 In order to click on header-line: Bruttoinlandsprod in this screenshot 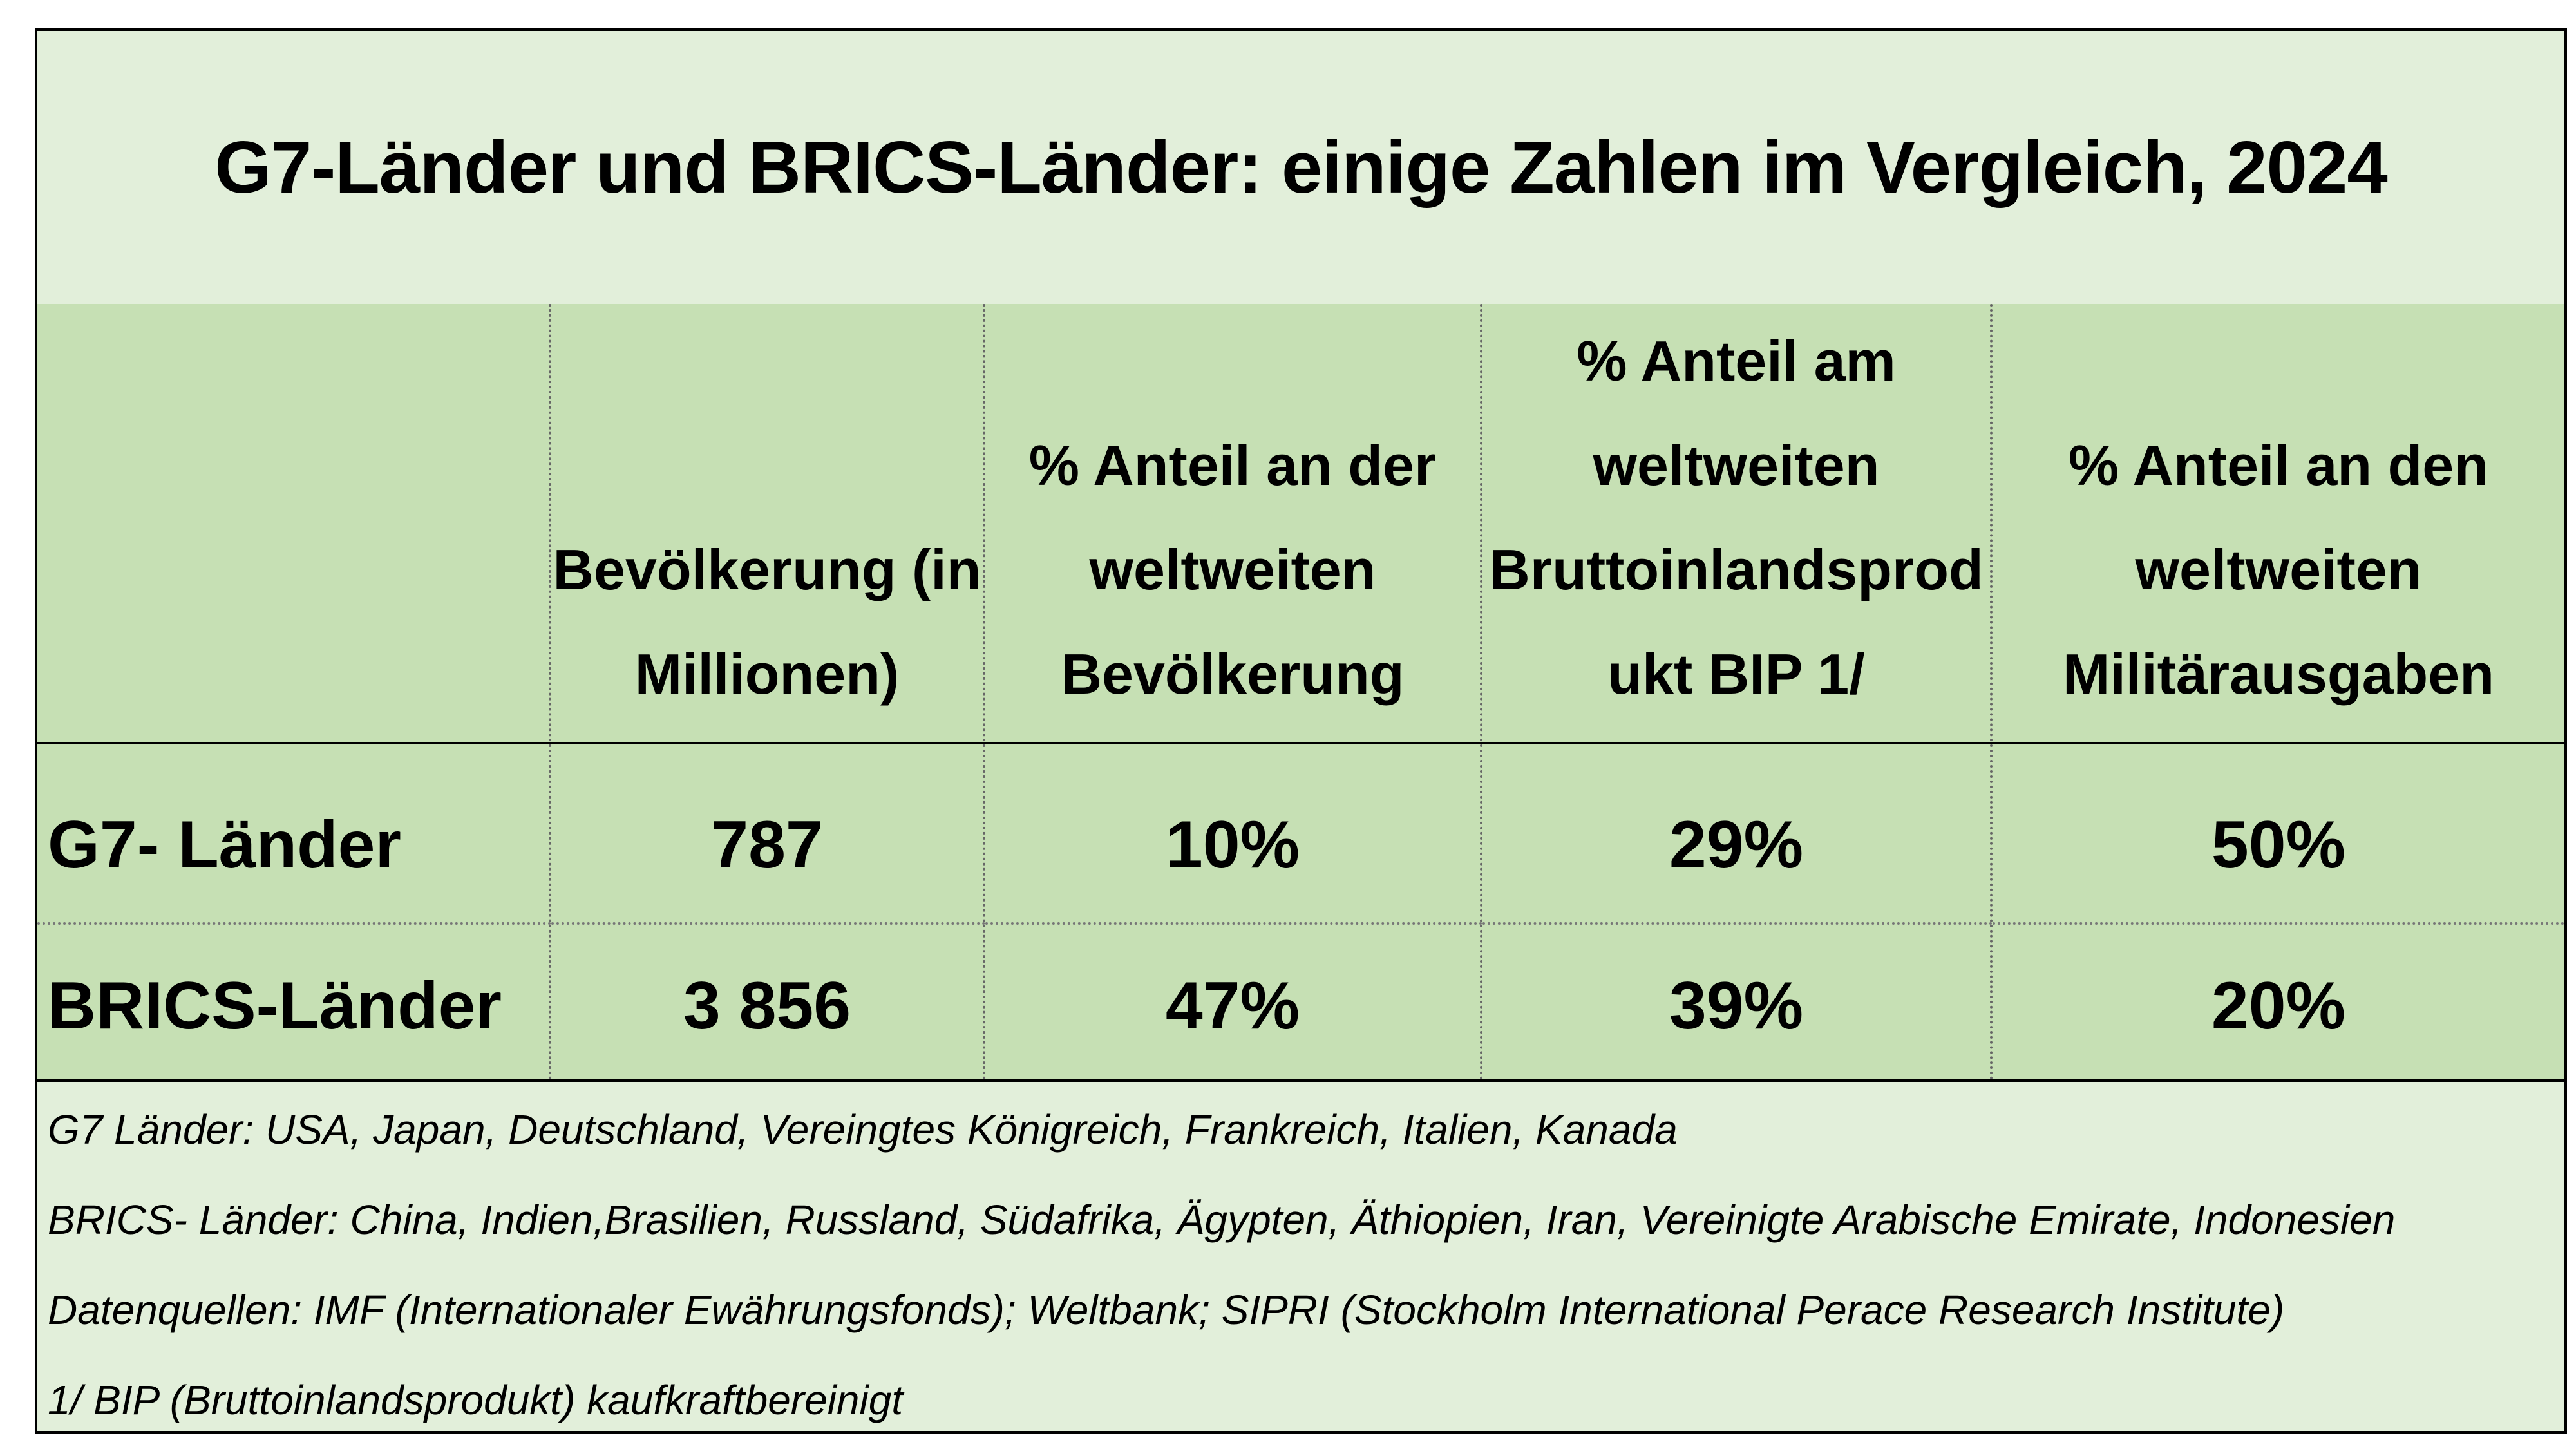, I will do `click(1737, 570)`.